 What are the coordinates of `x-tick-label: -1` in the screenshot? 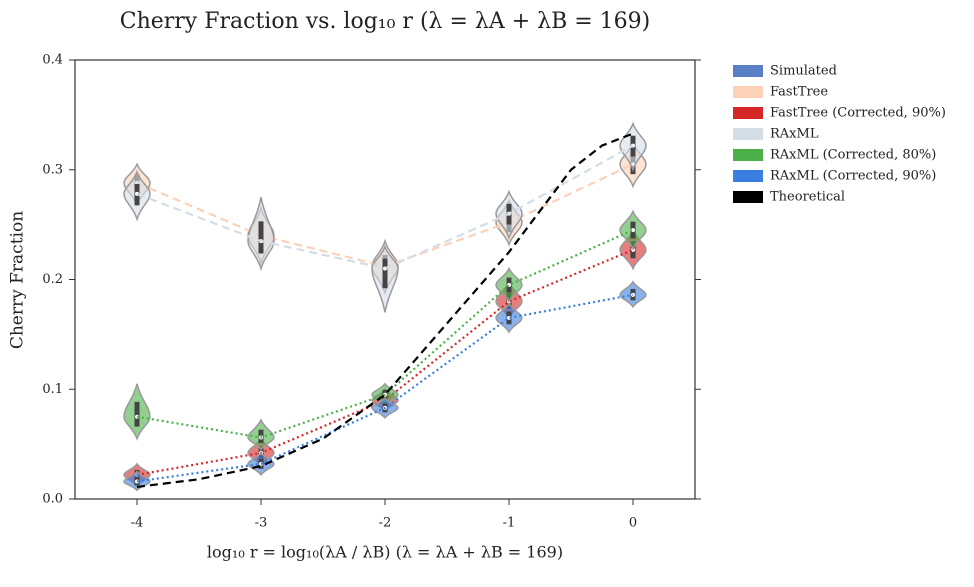 It's located at (509, 523).